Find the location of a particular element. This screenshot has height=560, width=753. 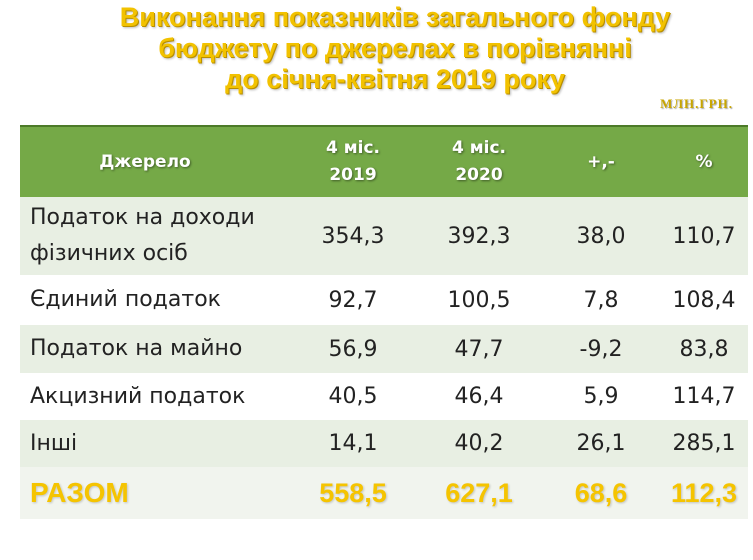

row-percent: 114,7 is located at coordinates (704, 396).